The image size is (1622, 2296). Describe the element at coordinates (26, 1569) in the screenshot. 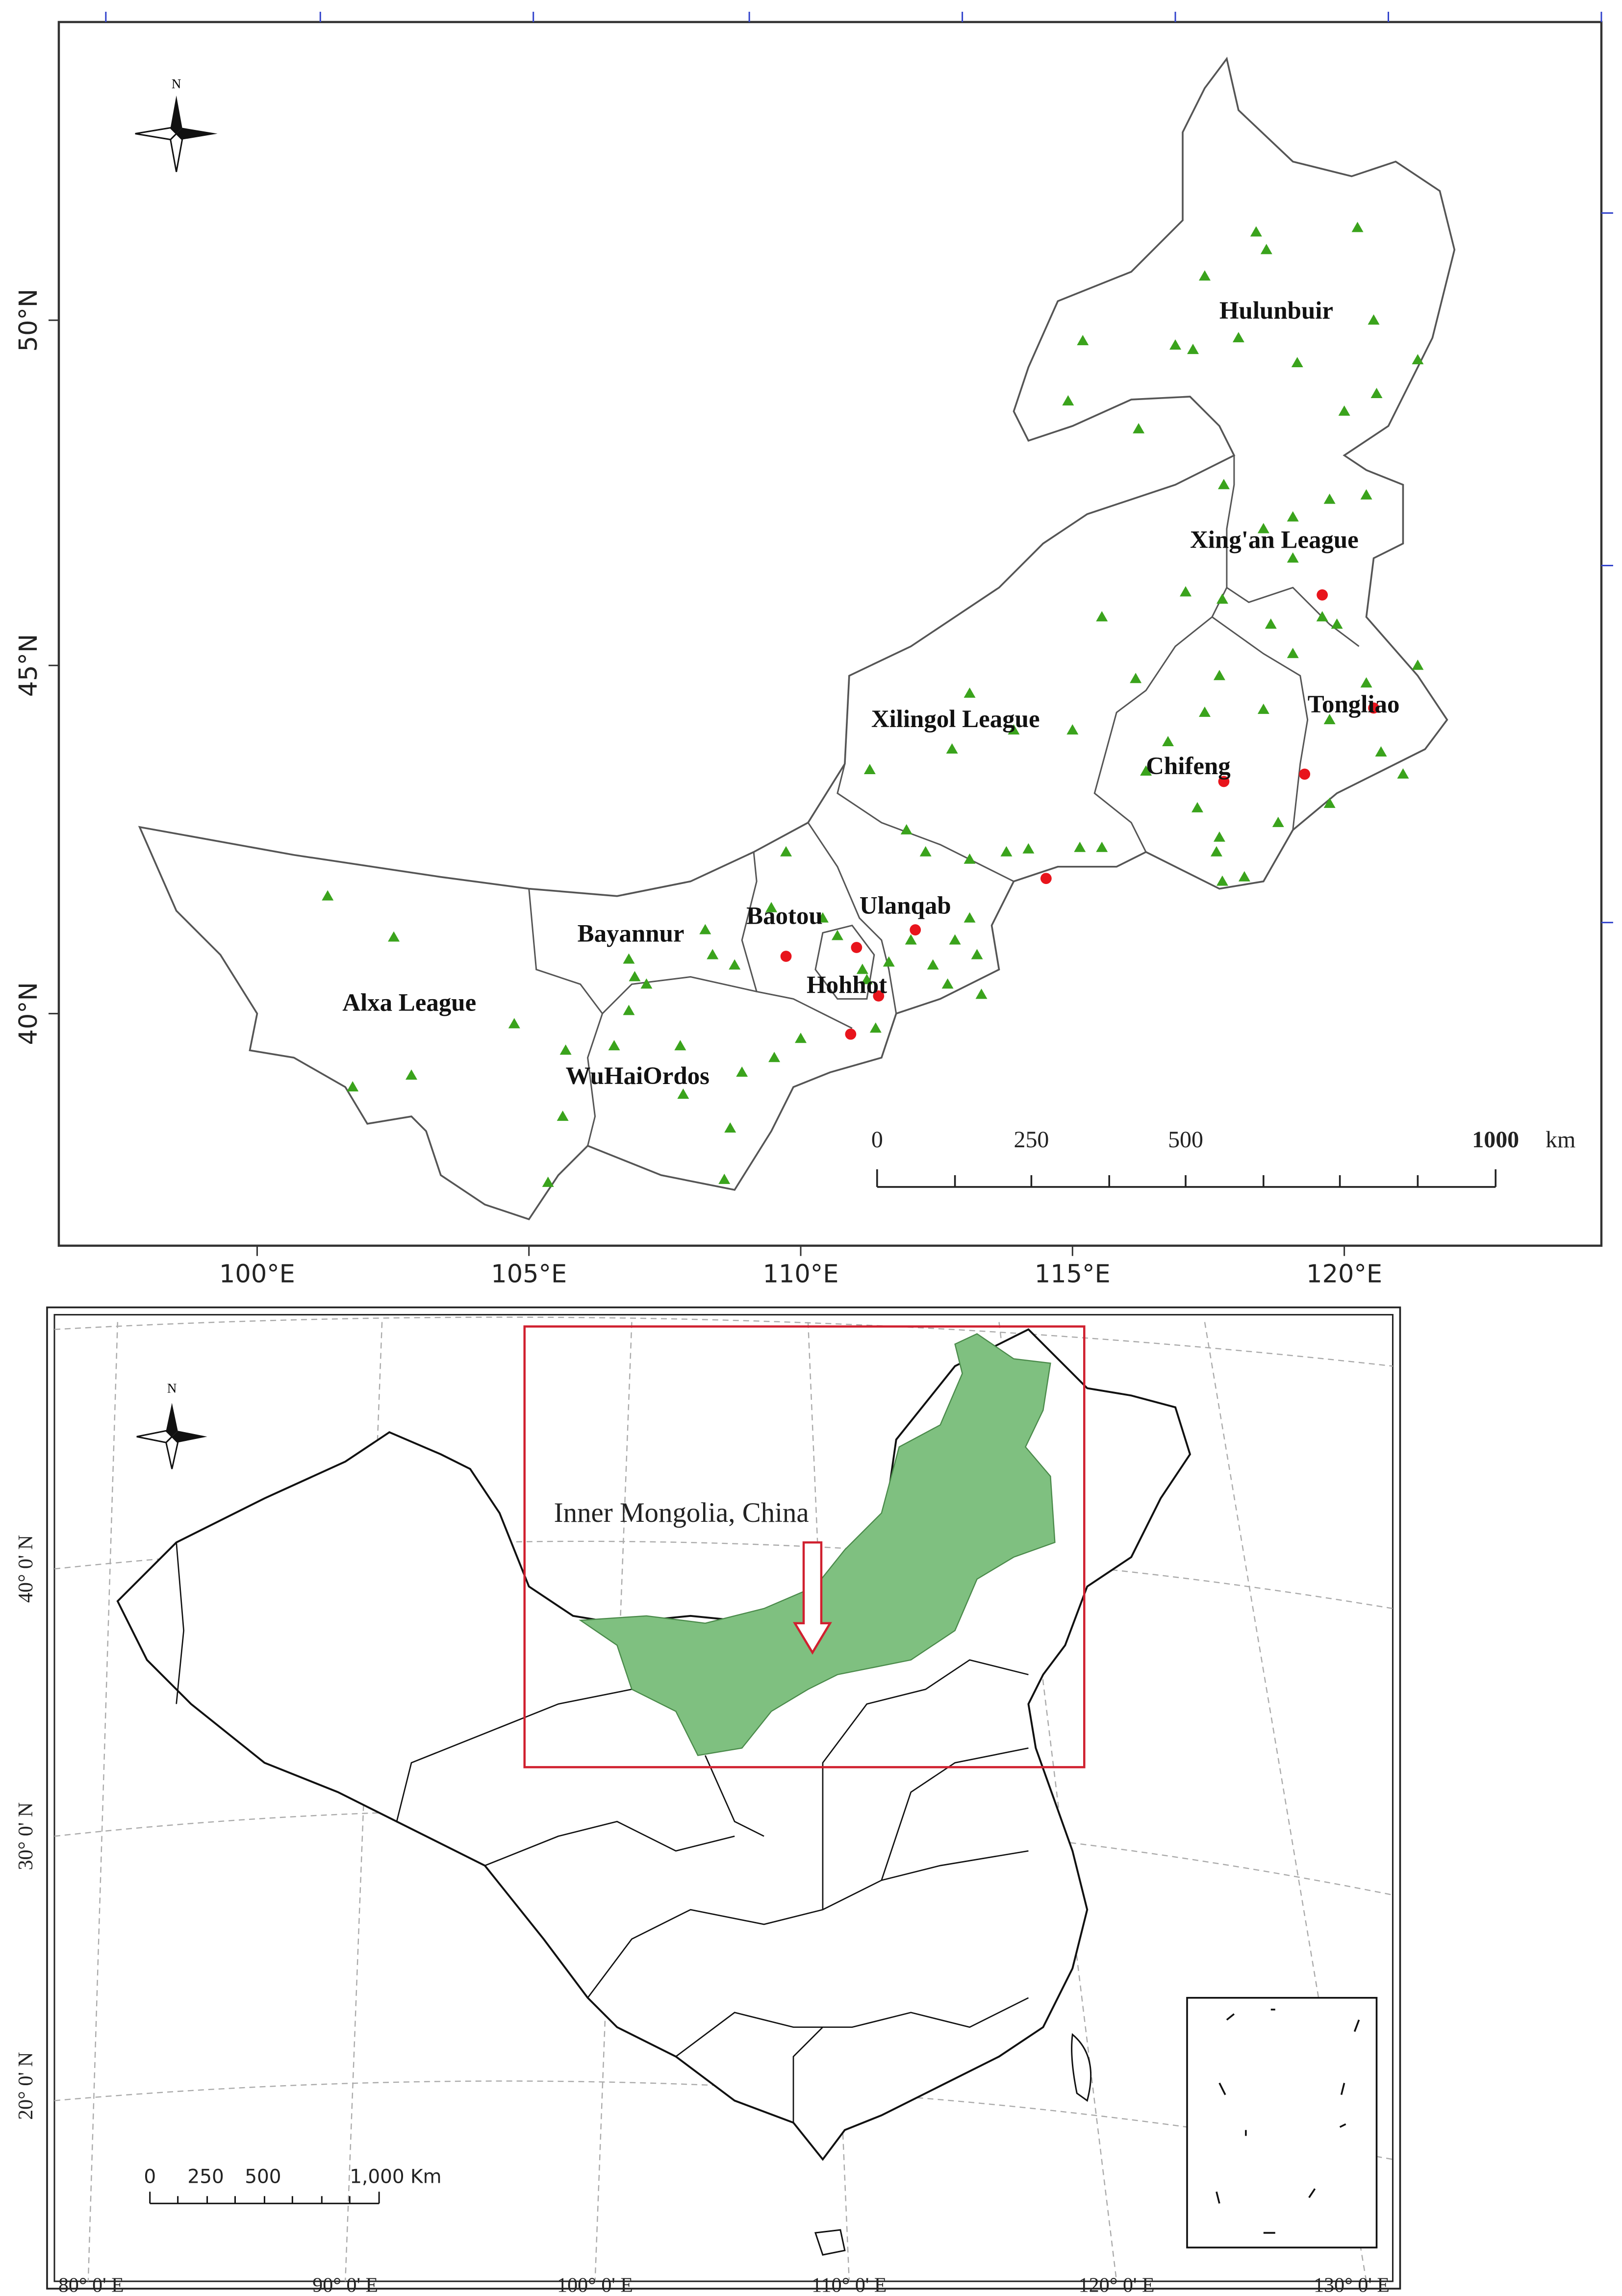

I see `latitude-label: 40° 0' N` at that location.